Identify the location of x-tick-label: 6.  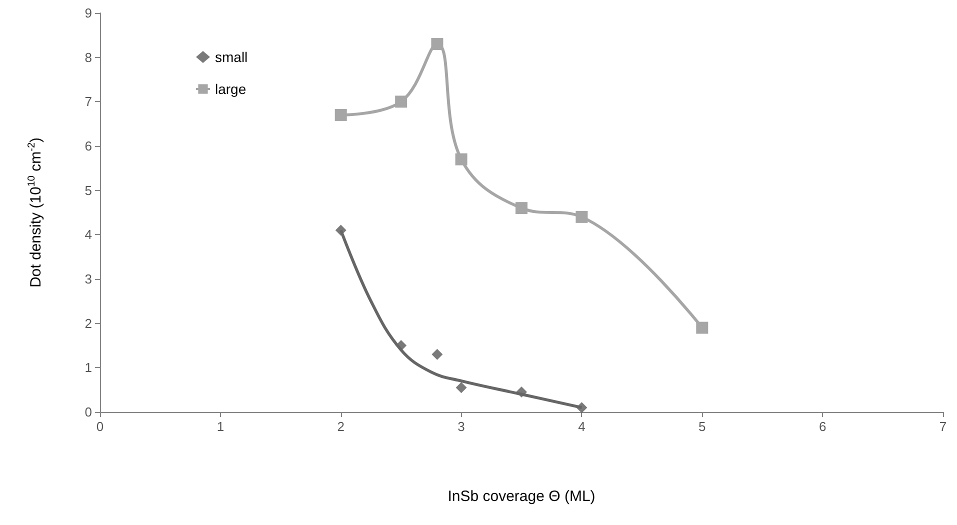
(822, 426).